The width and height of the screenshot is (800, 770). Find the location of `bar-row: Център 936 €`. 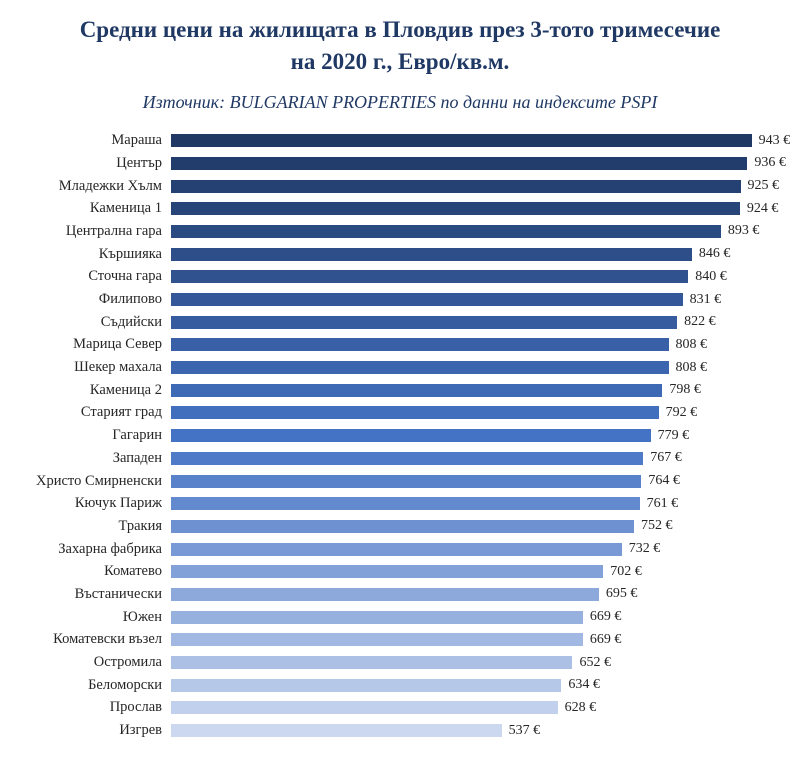

bar-row: Център 936 € is located at coordinates (396, 163).